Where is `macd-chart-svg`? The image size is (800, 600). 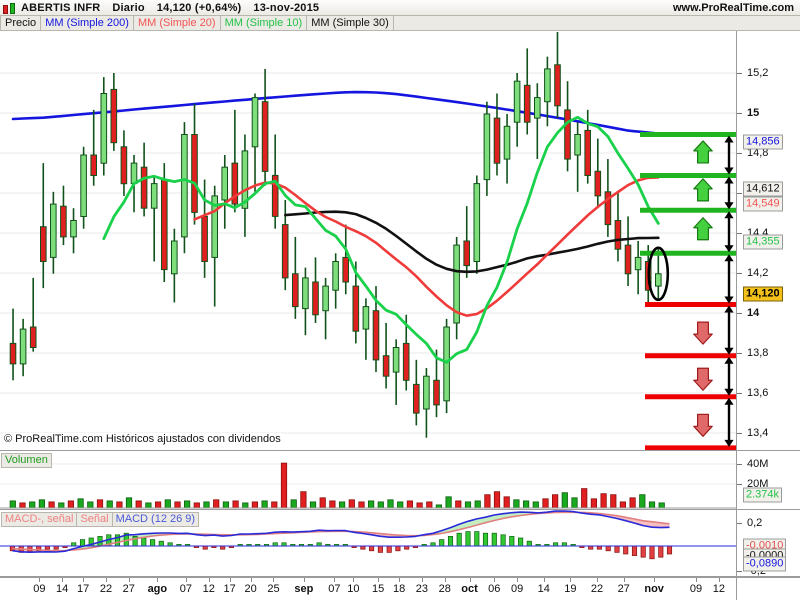 macd-chart-svg is located at coordinates (368, 535).